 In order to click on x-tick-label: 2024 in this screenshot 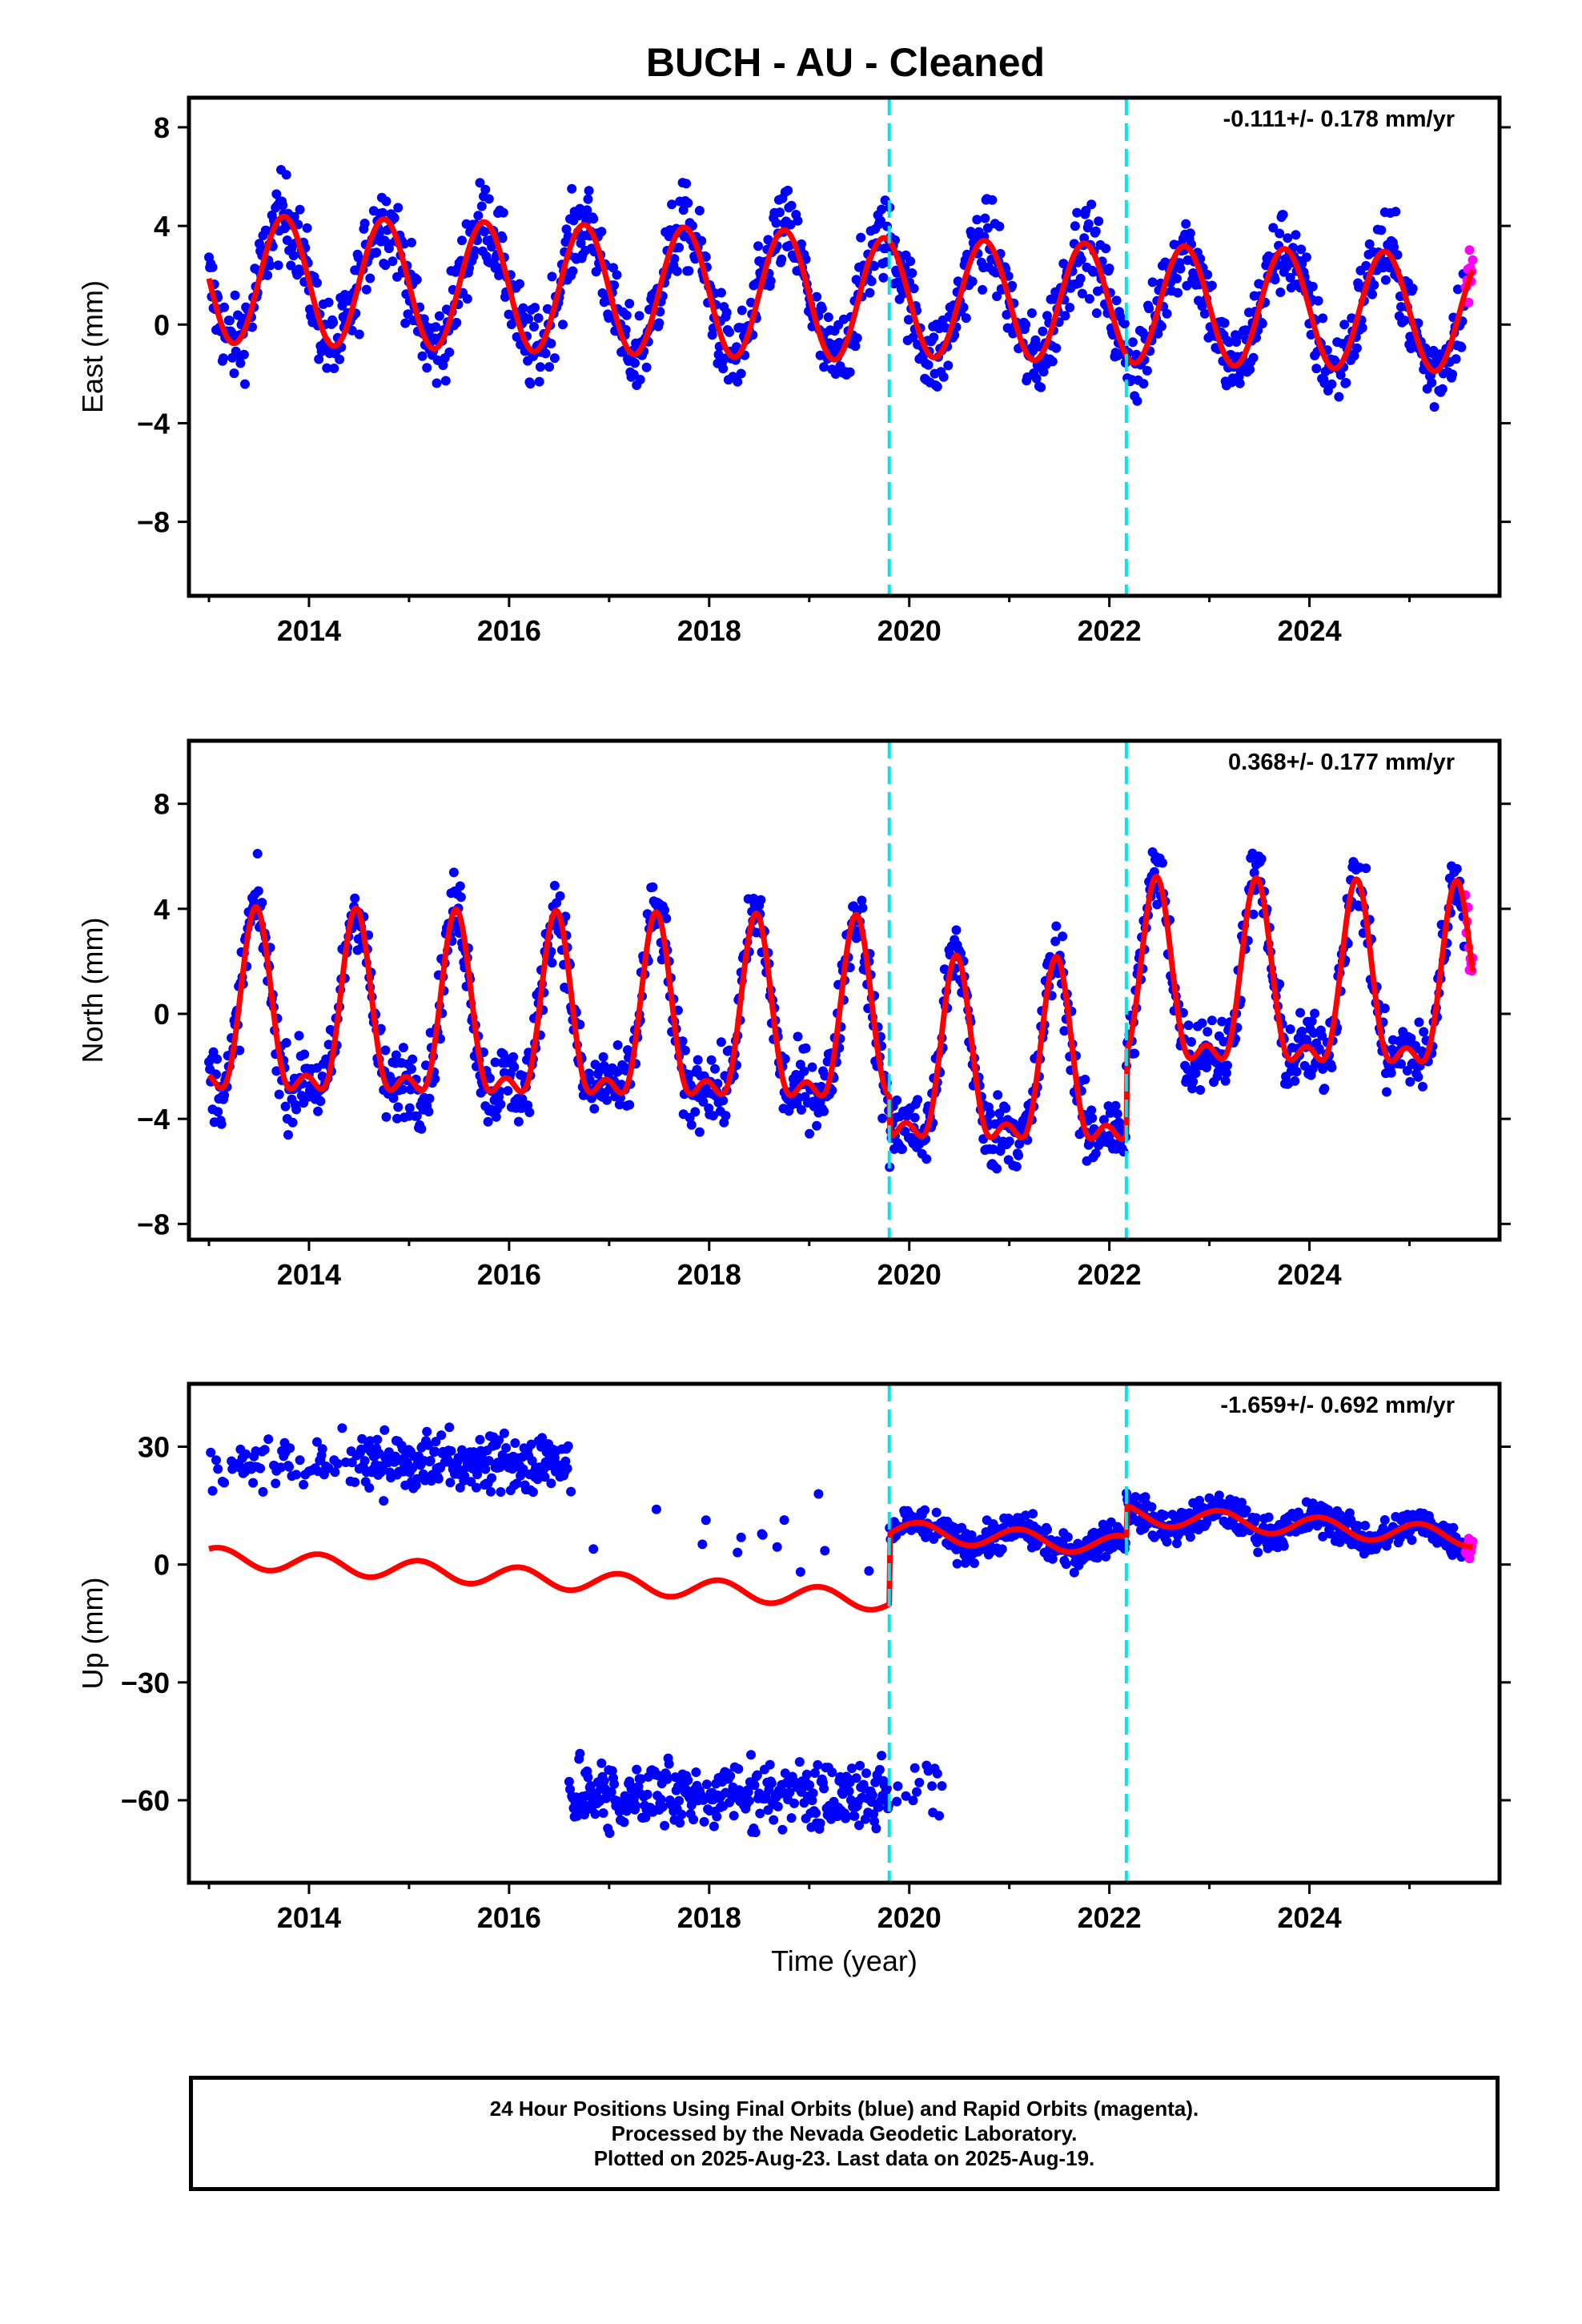, I will do `click(1310, 630)`.